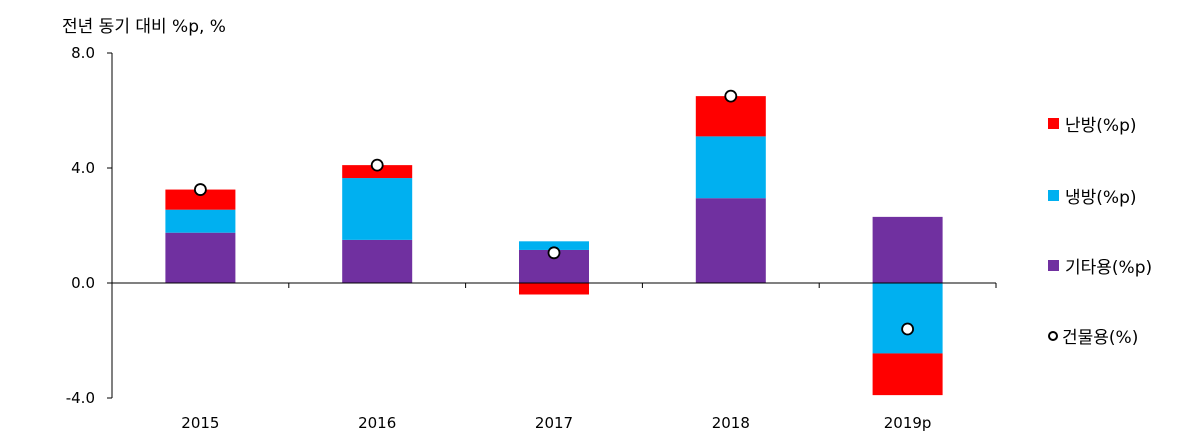 The image size is (1200, 440). What do you see at coordinates (554, 423) in the screenshot?
I see `x-tick-label: 2017` at bounding box center [554, 423].